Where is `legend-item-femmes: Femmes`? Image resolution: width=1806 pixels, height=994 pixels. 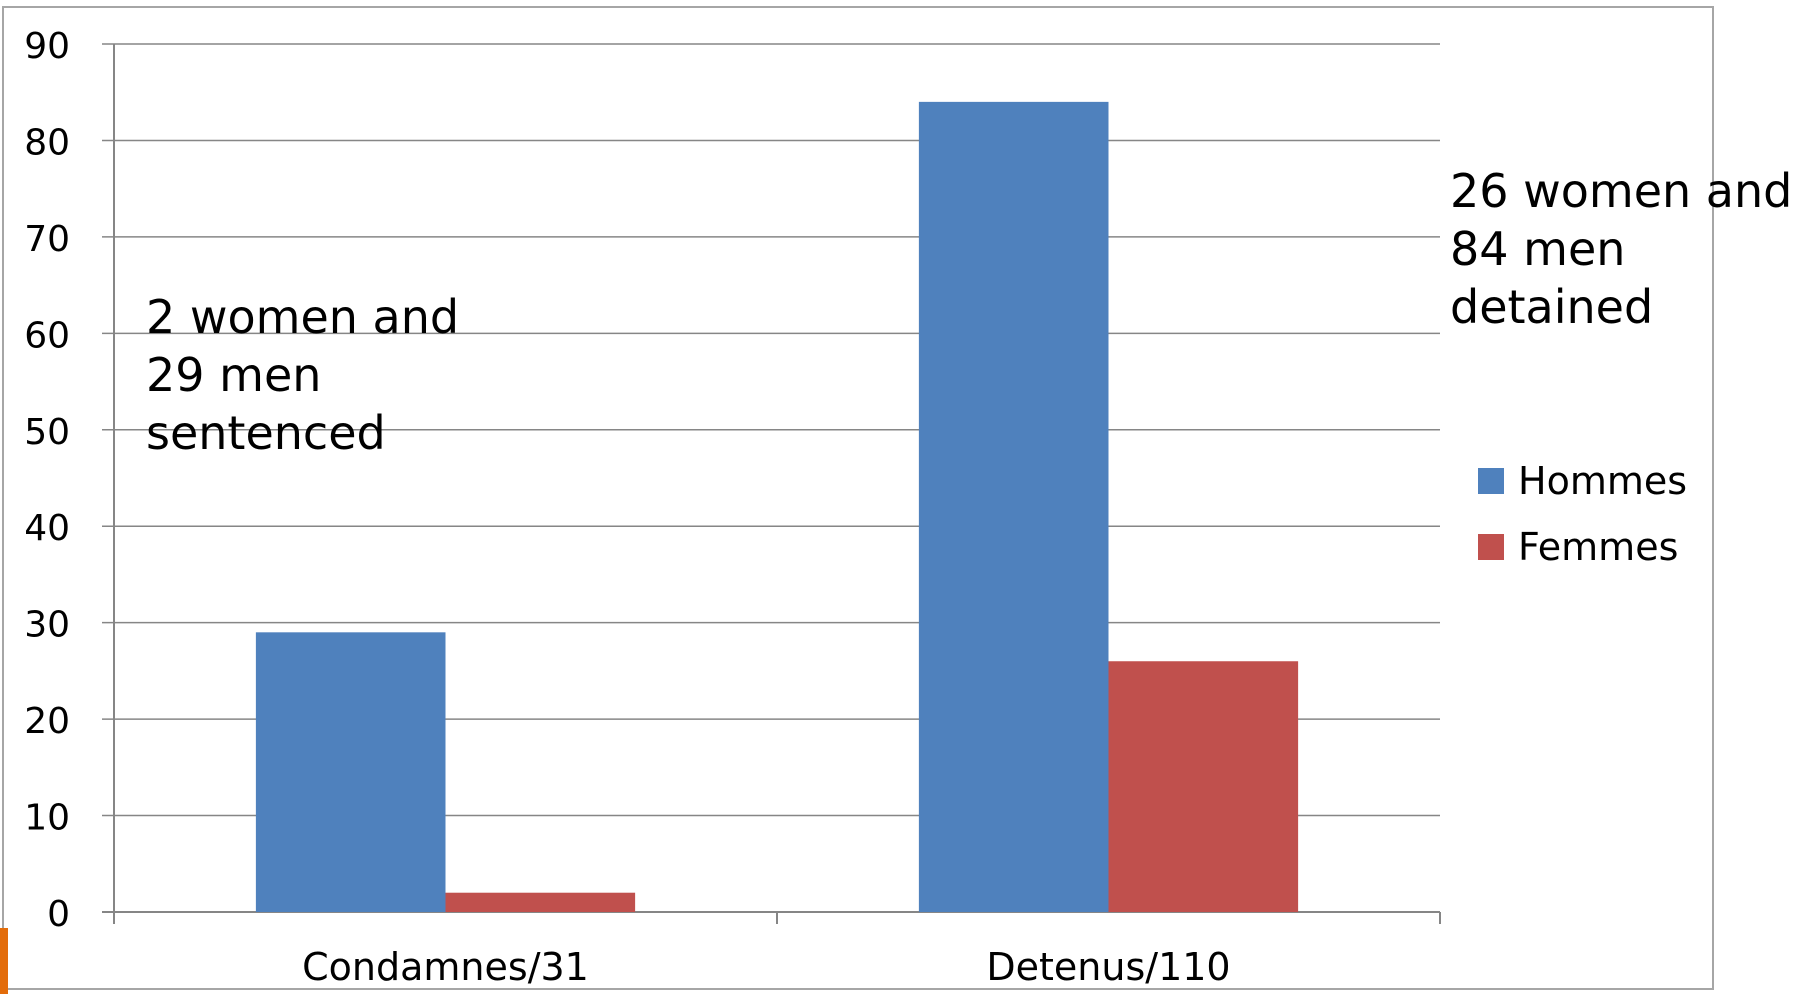 legend-item-femmes: Femmes is located at coordinates (1582, 547).